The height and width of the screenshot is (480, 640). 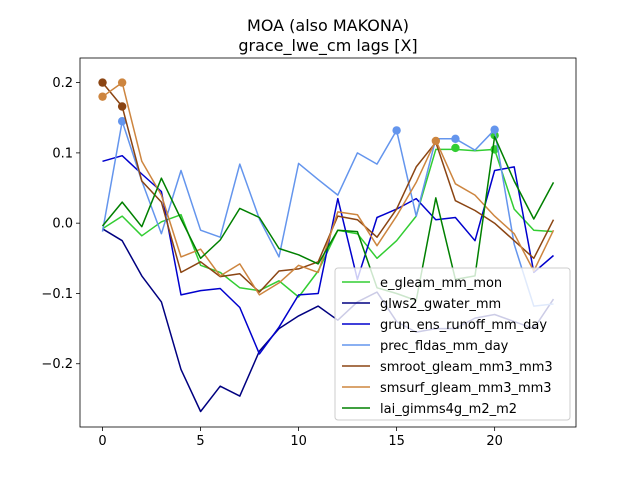 What do you see at coordinates (327, 46) in the screenshot?
I see `chart-subtitle: grace_lwe_cm lags [X]` at bounding box center [327, 46].